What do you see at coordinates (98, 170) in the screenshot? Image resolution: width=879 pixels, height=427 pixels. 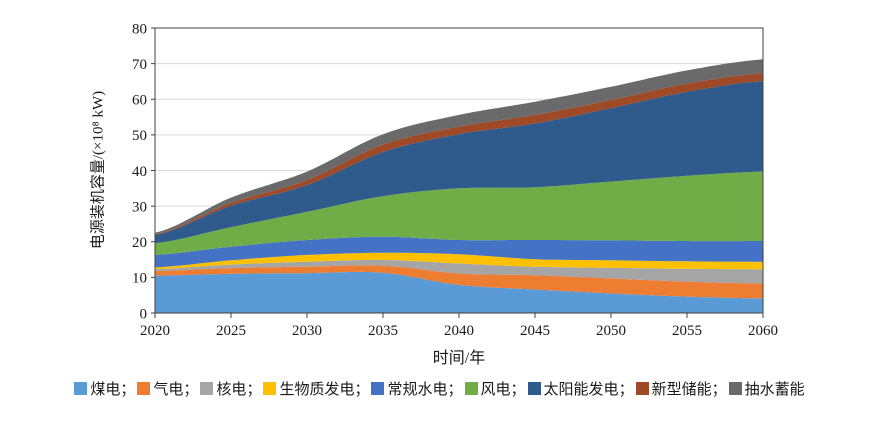 I see `y-axis-title: 电源装机容量/(×10⁸ kW)` at bounding box center [98, 170].